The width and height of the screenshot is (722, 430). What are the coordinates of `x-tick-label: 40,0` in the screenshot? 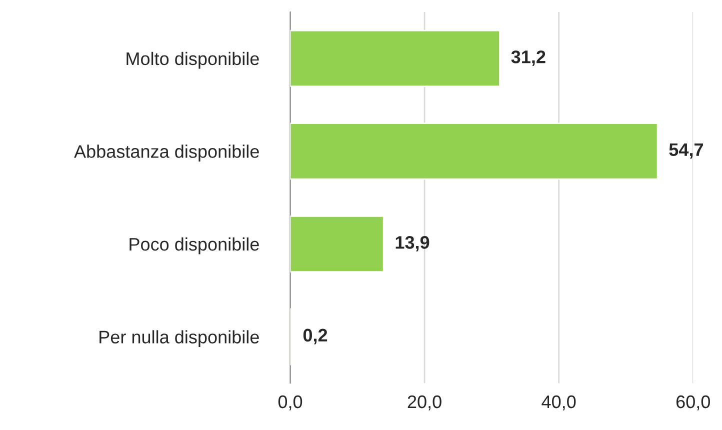 It's located at (559, 402).